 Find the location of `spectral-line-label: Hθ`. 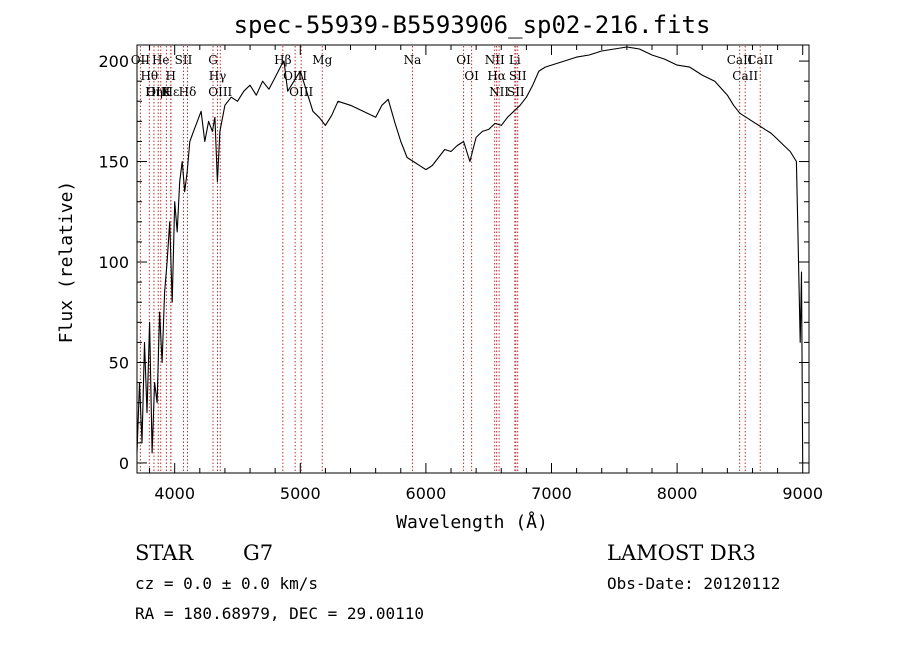

spectral-line-label: Hθ is located at coordinates (149, 76).